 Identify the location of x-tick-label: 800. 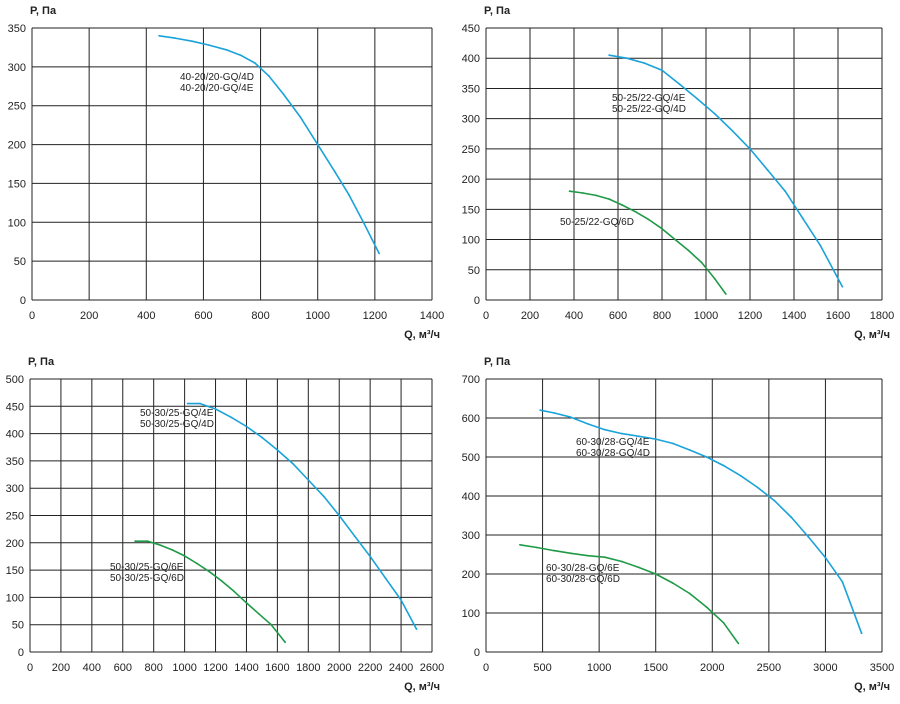
(662, 316).